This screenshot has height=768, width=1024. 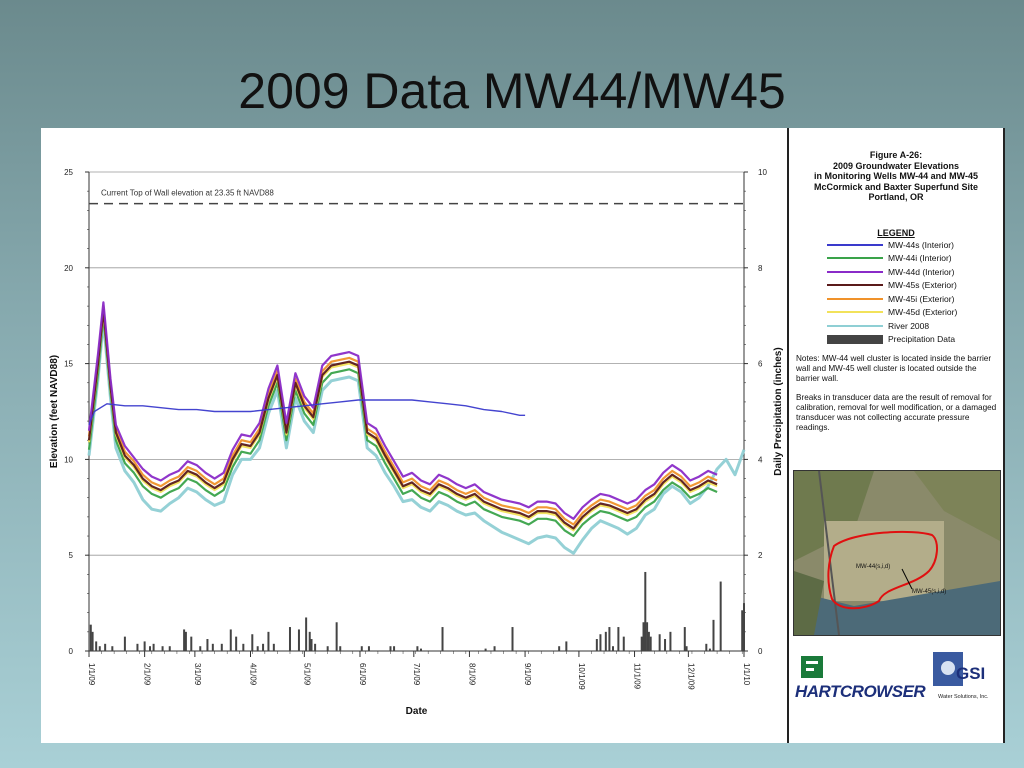 What do you see at coordinates (760, 364) in the screenshot?
I see `y2-tick-label: 6` at bounding box center [760, 364].